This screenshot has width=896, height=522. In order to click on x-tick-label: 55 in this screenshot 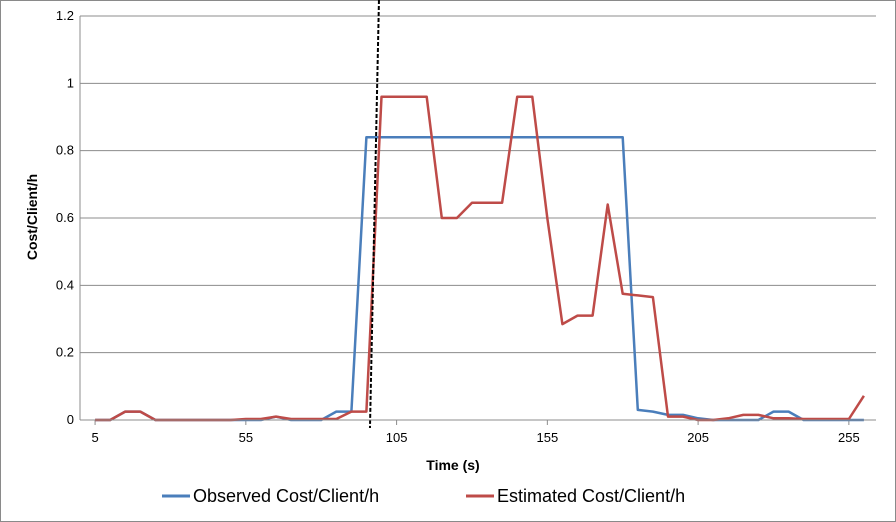, I will do `click(246, 437)`.